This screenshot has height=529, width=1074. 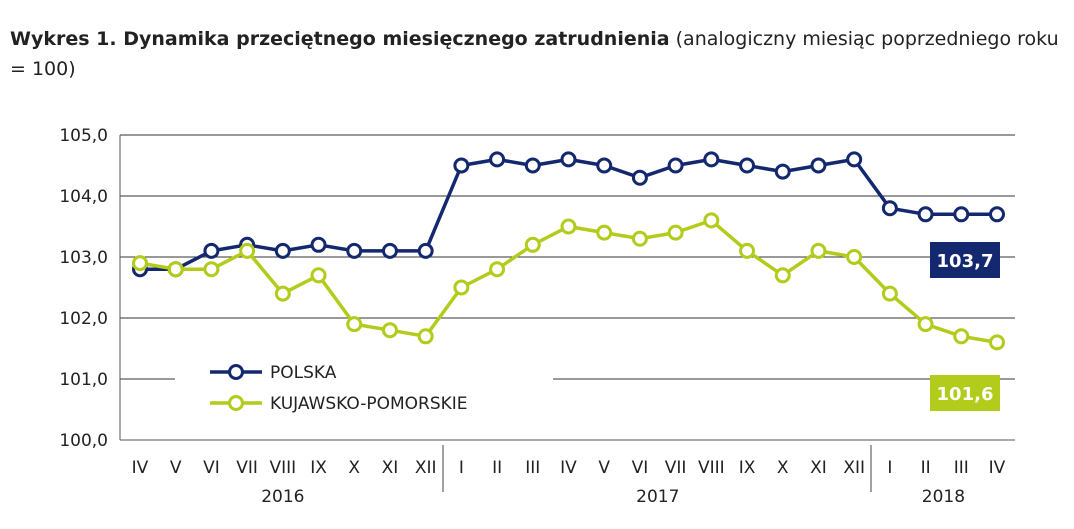 I want to click on legend-label: POLSKA, so click(x=303, y=373).